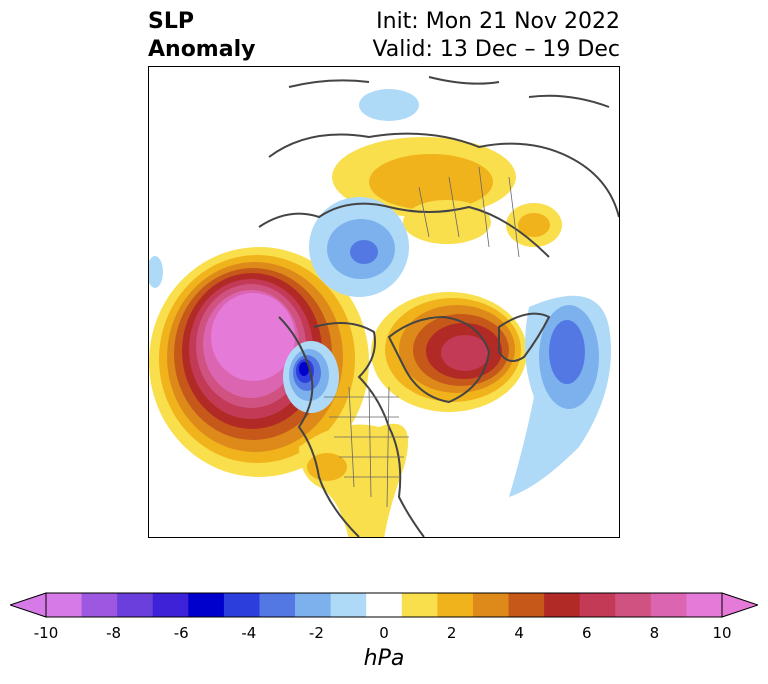  What do you see at coordinates (519, 633) in the screenshot?
I see `colorbar-tick-label: 4` at bounding box center [519, 633].